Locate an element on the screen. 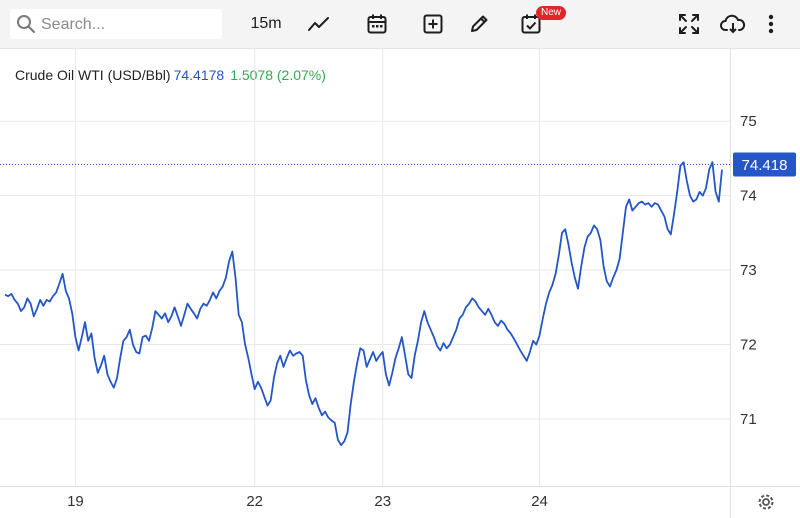  y-tick-label: 71 is located at coordinates (748, 419).